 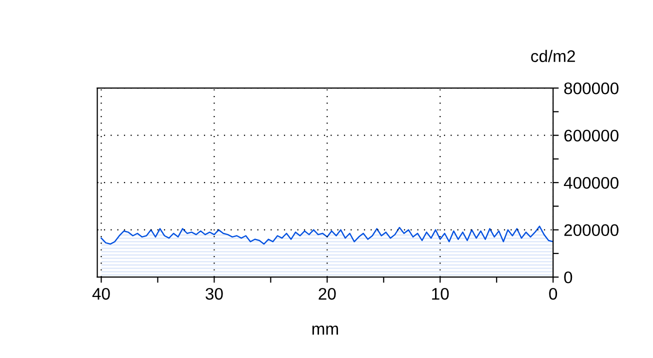 I want to click on x-axis-title: mm, so click(x=325, y=330).